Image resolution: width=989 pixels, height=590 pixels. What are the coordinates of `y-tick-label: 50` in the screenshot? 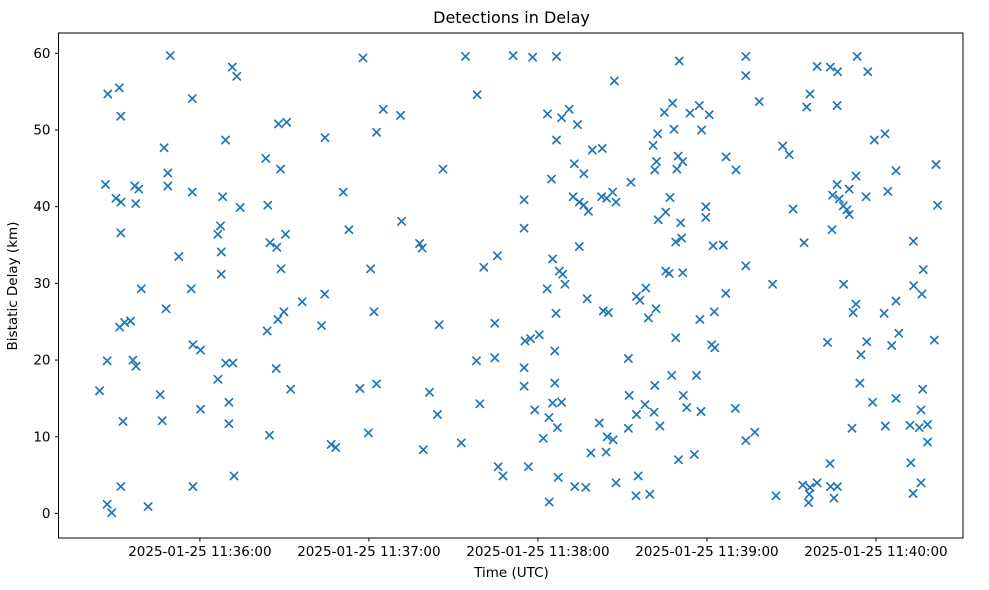 It's located at (41, 131).